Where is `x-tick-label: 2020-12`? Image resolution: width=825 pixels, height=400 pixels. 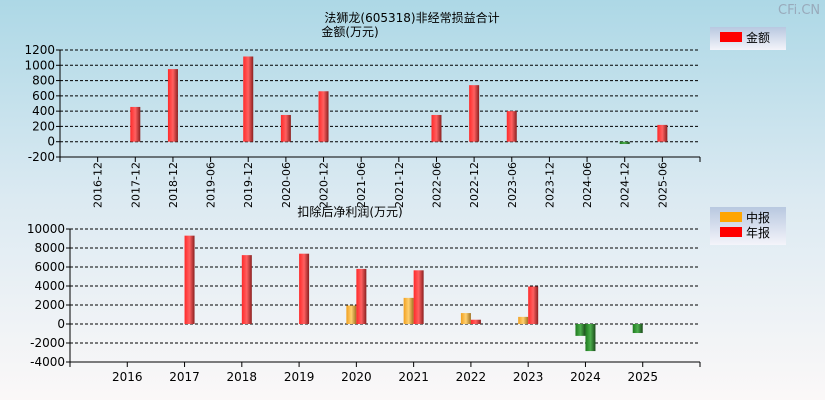
x-tick-label: 2020-12 is located at coordinates (324, 185).